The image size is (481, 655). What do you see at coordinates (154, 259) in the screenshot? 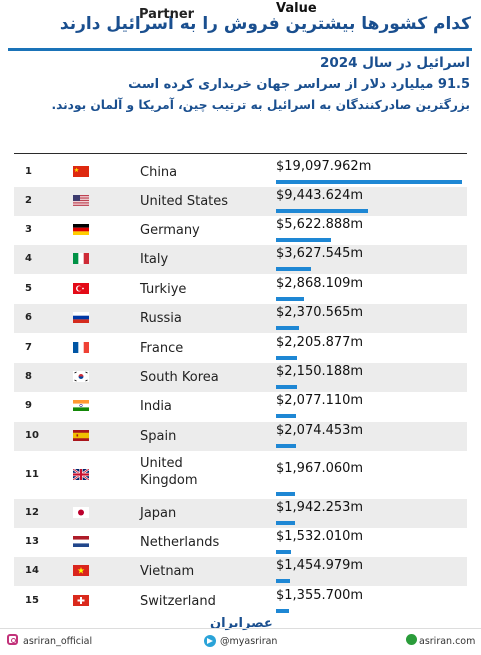
I see `partner-name: Italy` at bounding box center [154, 259].